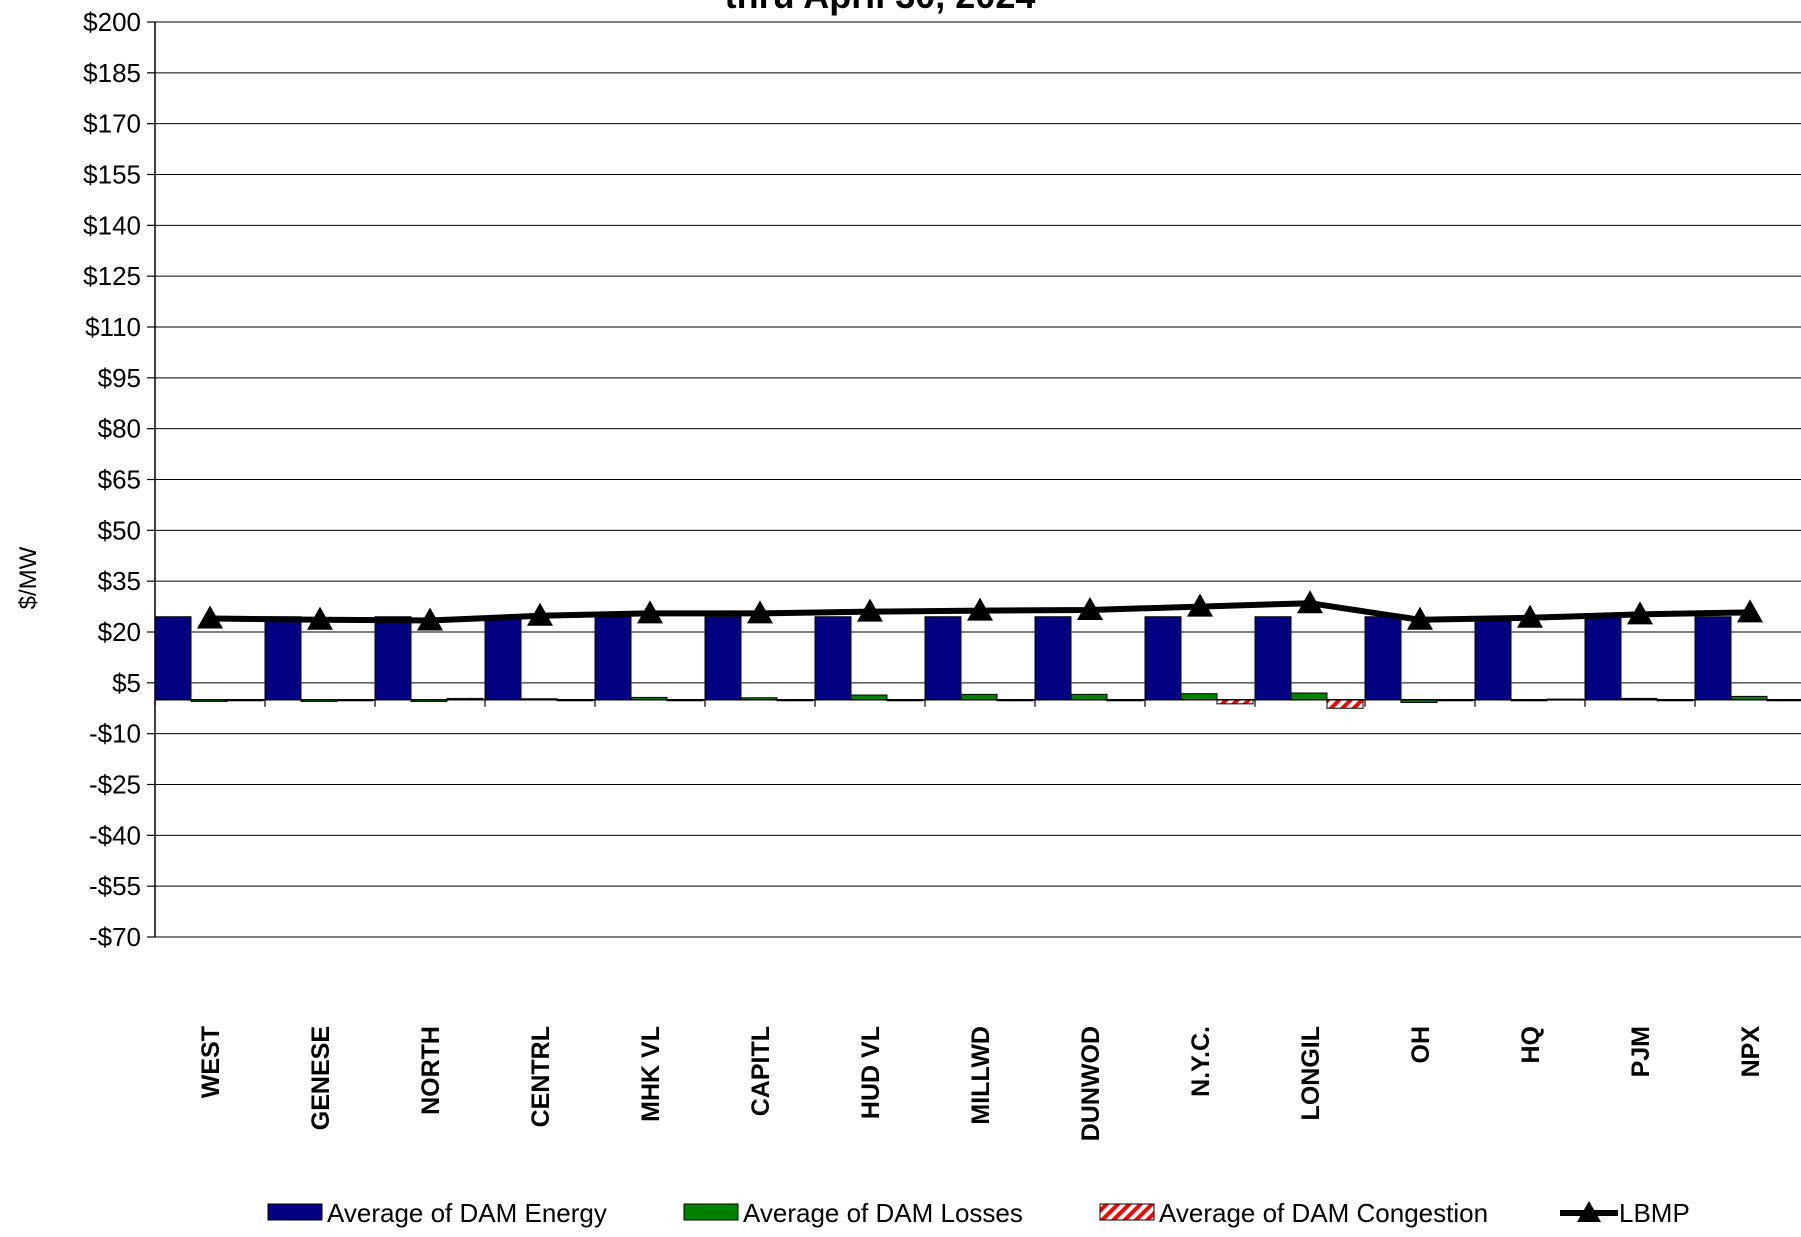 Image resolution: width=1801 pixels, height=1237 pixels. What do you see at coordinates (283, 658) in the screenshot?
I see `bar-average-of-dam-energy-genese` at bounding box center [283, 658].